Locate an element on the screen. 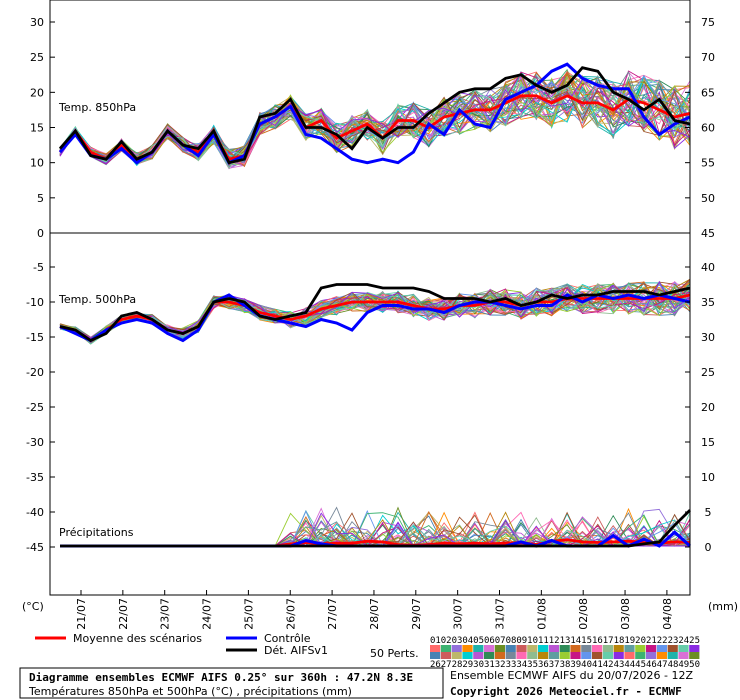  x-tick-label: 24/07 is located at coordinates (207, 614).